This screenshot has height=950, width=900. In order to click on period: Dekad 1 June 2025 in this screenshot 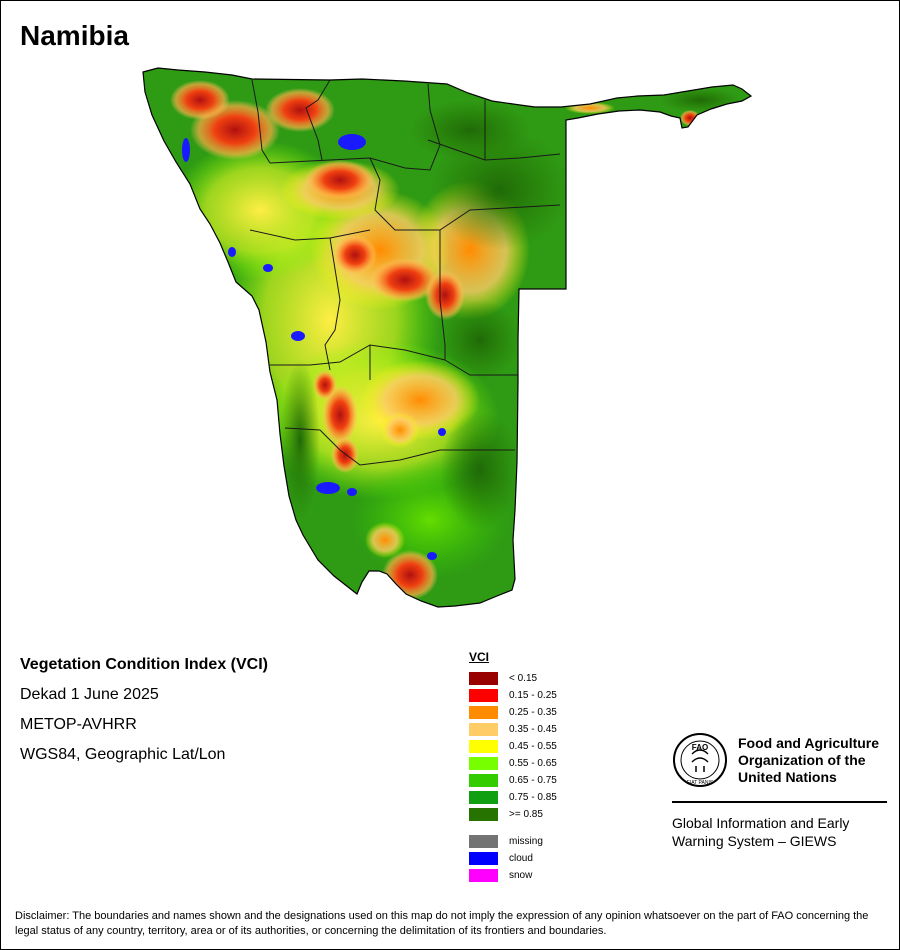, I will do `click(89, 694)`.